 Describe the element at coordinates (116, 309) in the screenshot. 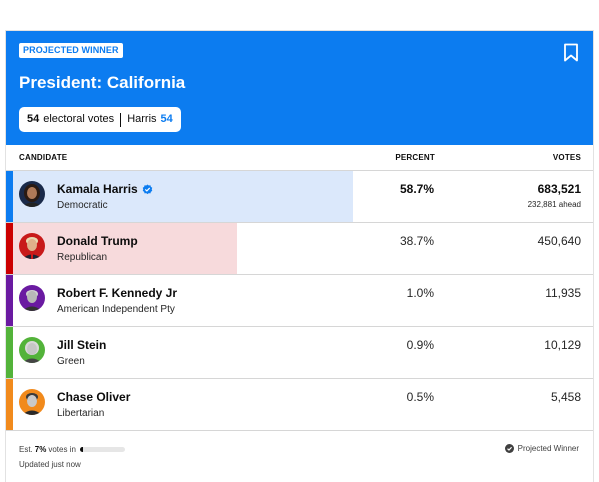

I see `candidate-party: American Independent Pty` at that location.